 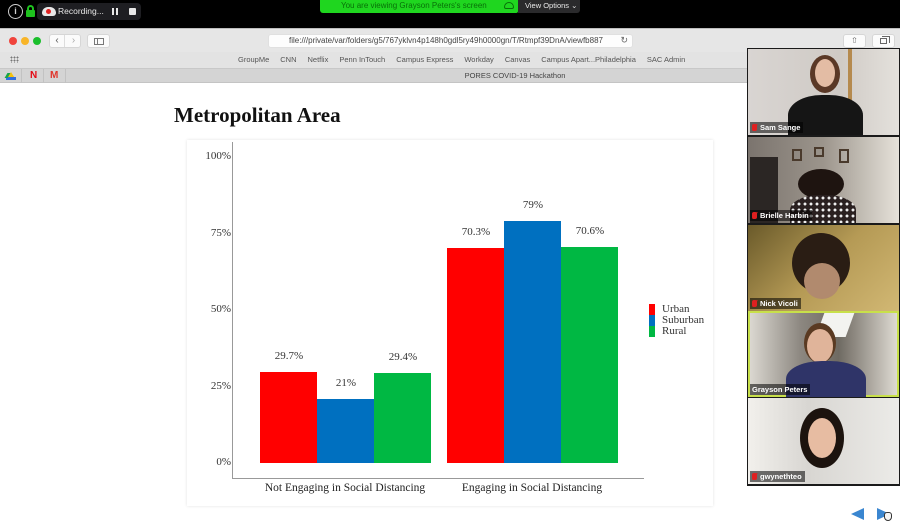 What do you see at coordinates (37, 41) in the screenshot?
I see `fullscreen-window-button` at bounding box center [37, 41].